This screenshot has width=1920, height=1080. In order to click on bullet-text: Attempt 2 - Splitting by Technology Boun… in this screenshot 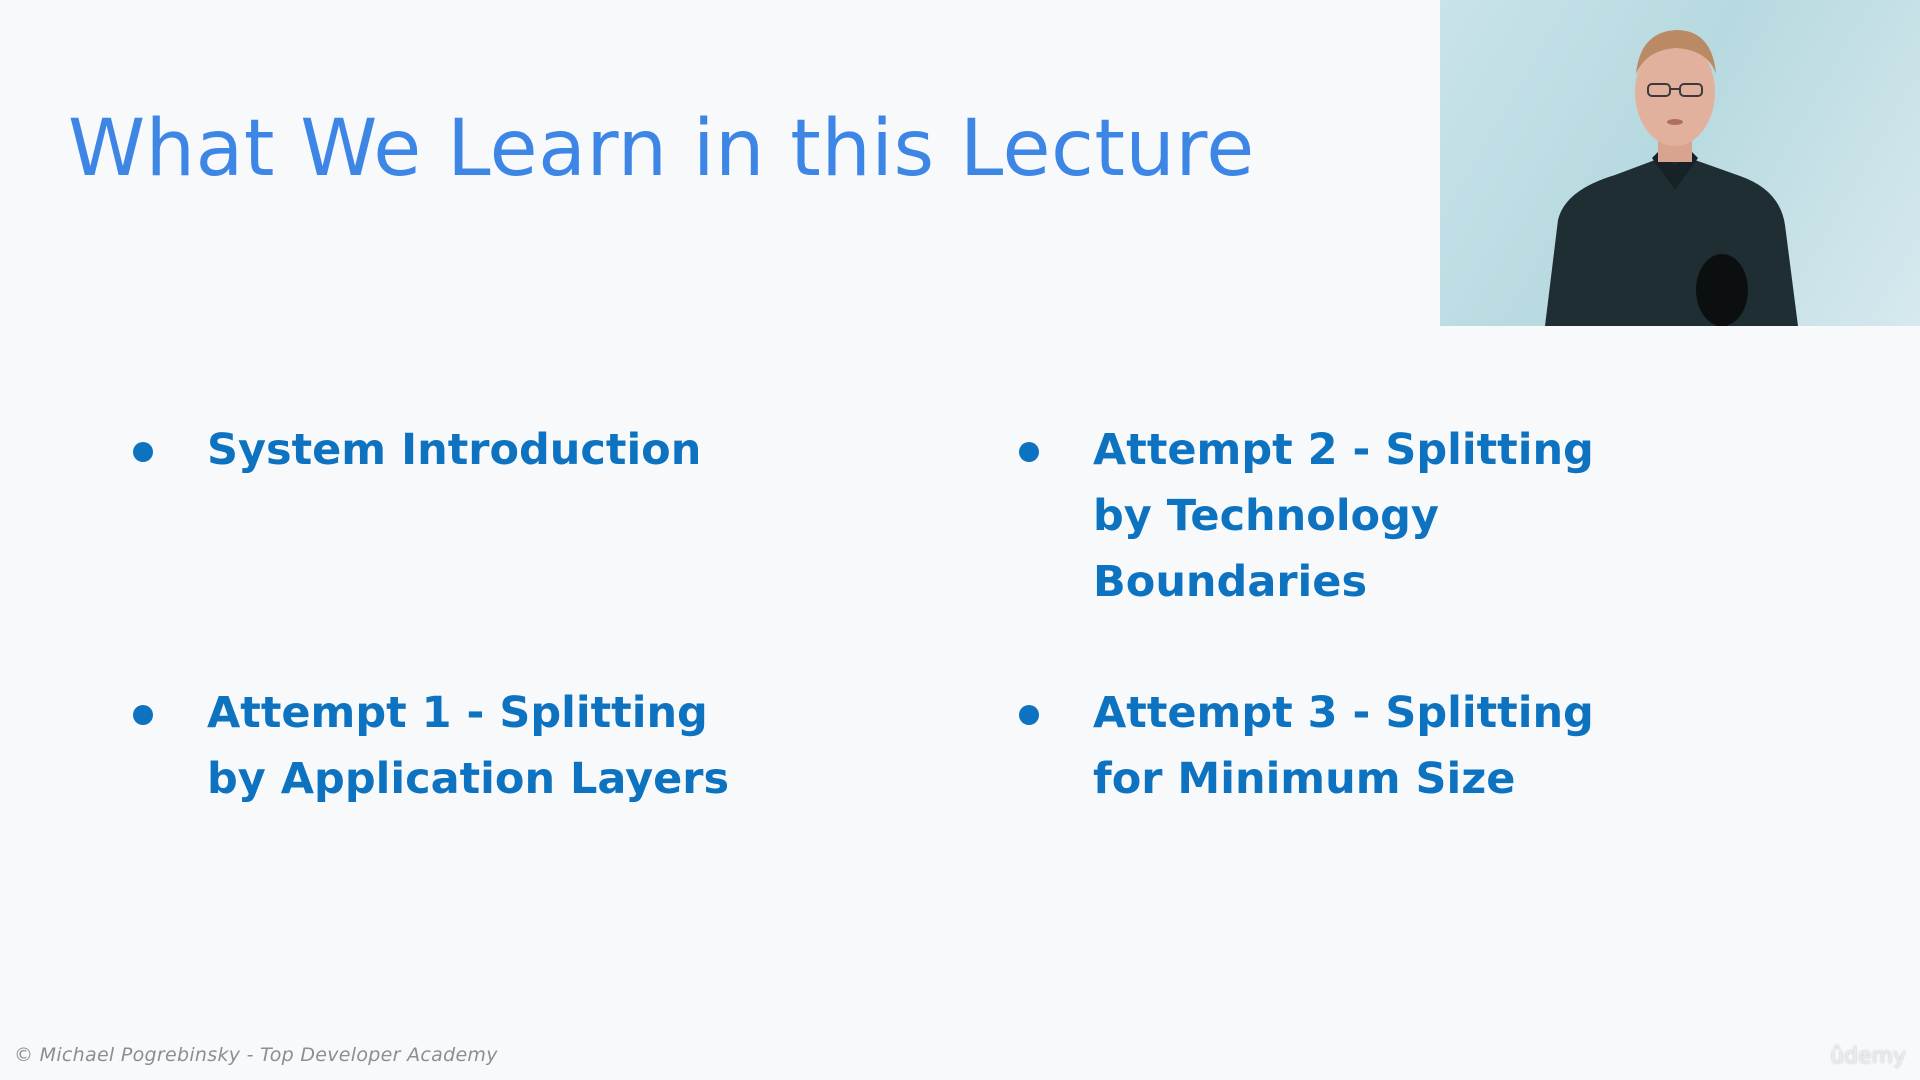, I will do `click(1343, 516)`.